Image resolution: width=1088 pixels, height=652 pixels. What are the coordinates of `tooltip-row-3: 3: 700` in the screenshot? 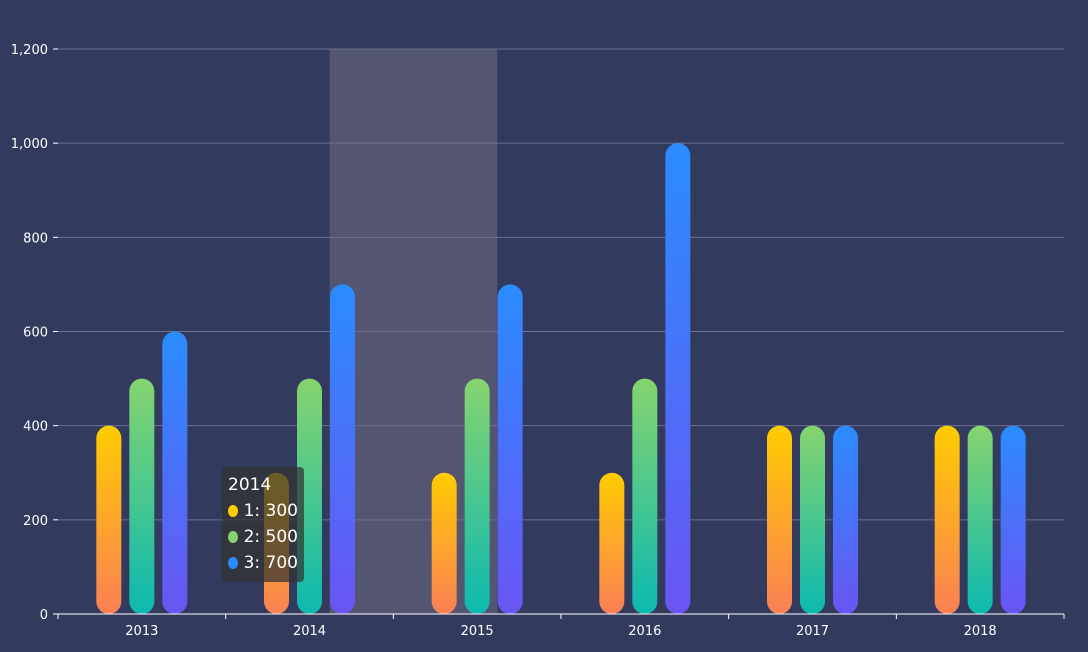 It's located at (263, 563).